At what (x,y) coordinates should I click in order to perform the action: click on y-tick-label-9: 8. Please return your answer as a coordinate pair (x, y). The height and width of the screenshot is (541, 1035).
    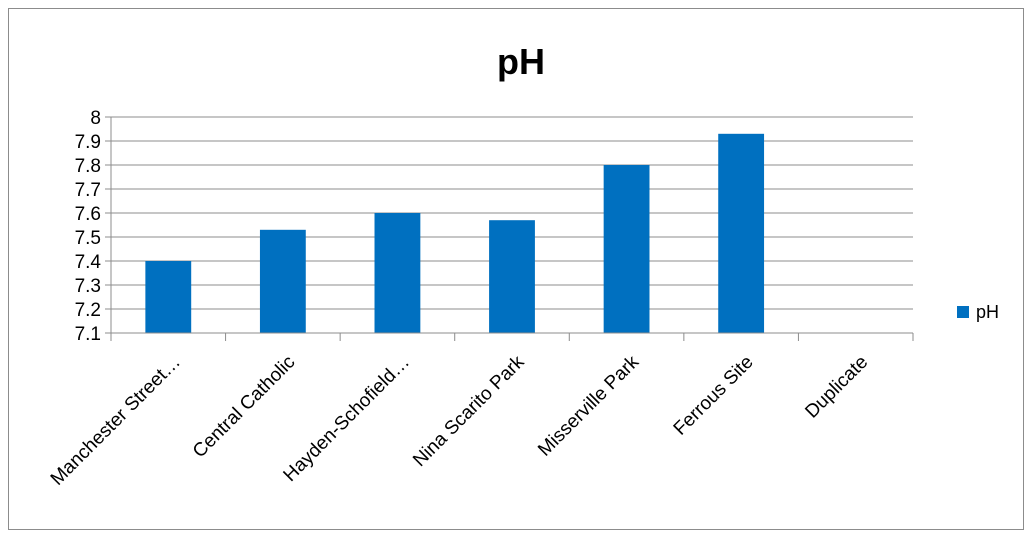
    Looking at the image, I should click on (95, 118).